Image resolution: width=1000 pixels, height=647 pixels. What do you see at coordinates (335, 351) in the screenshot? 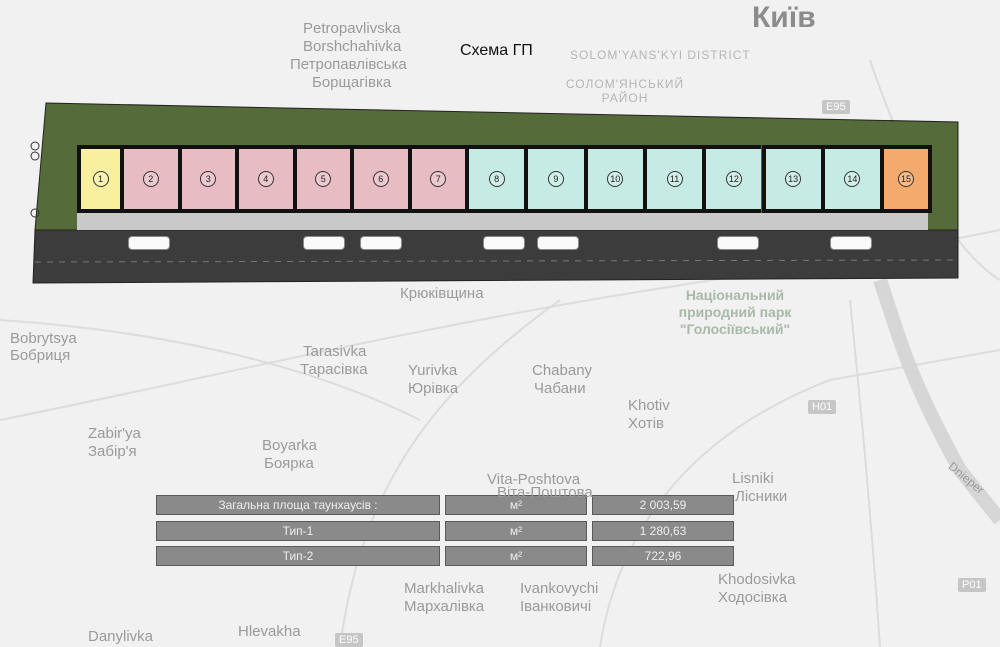
I see `map-label: Tarasivka` at bounding box center [335, 351].